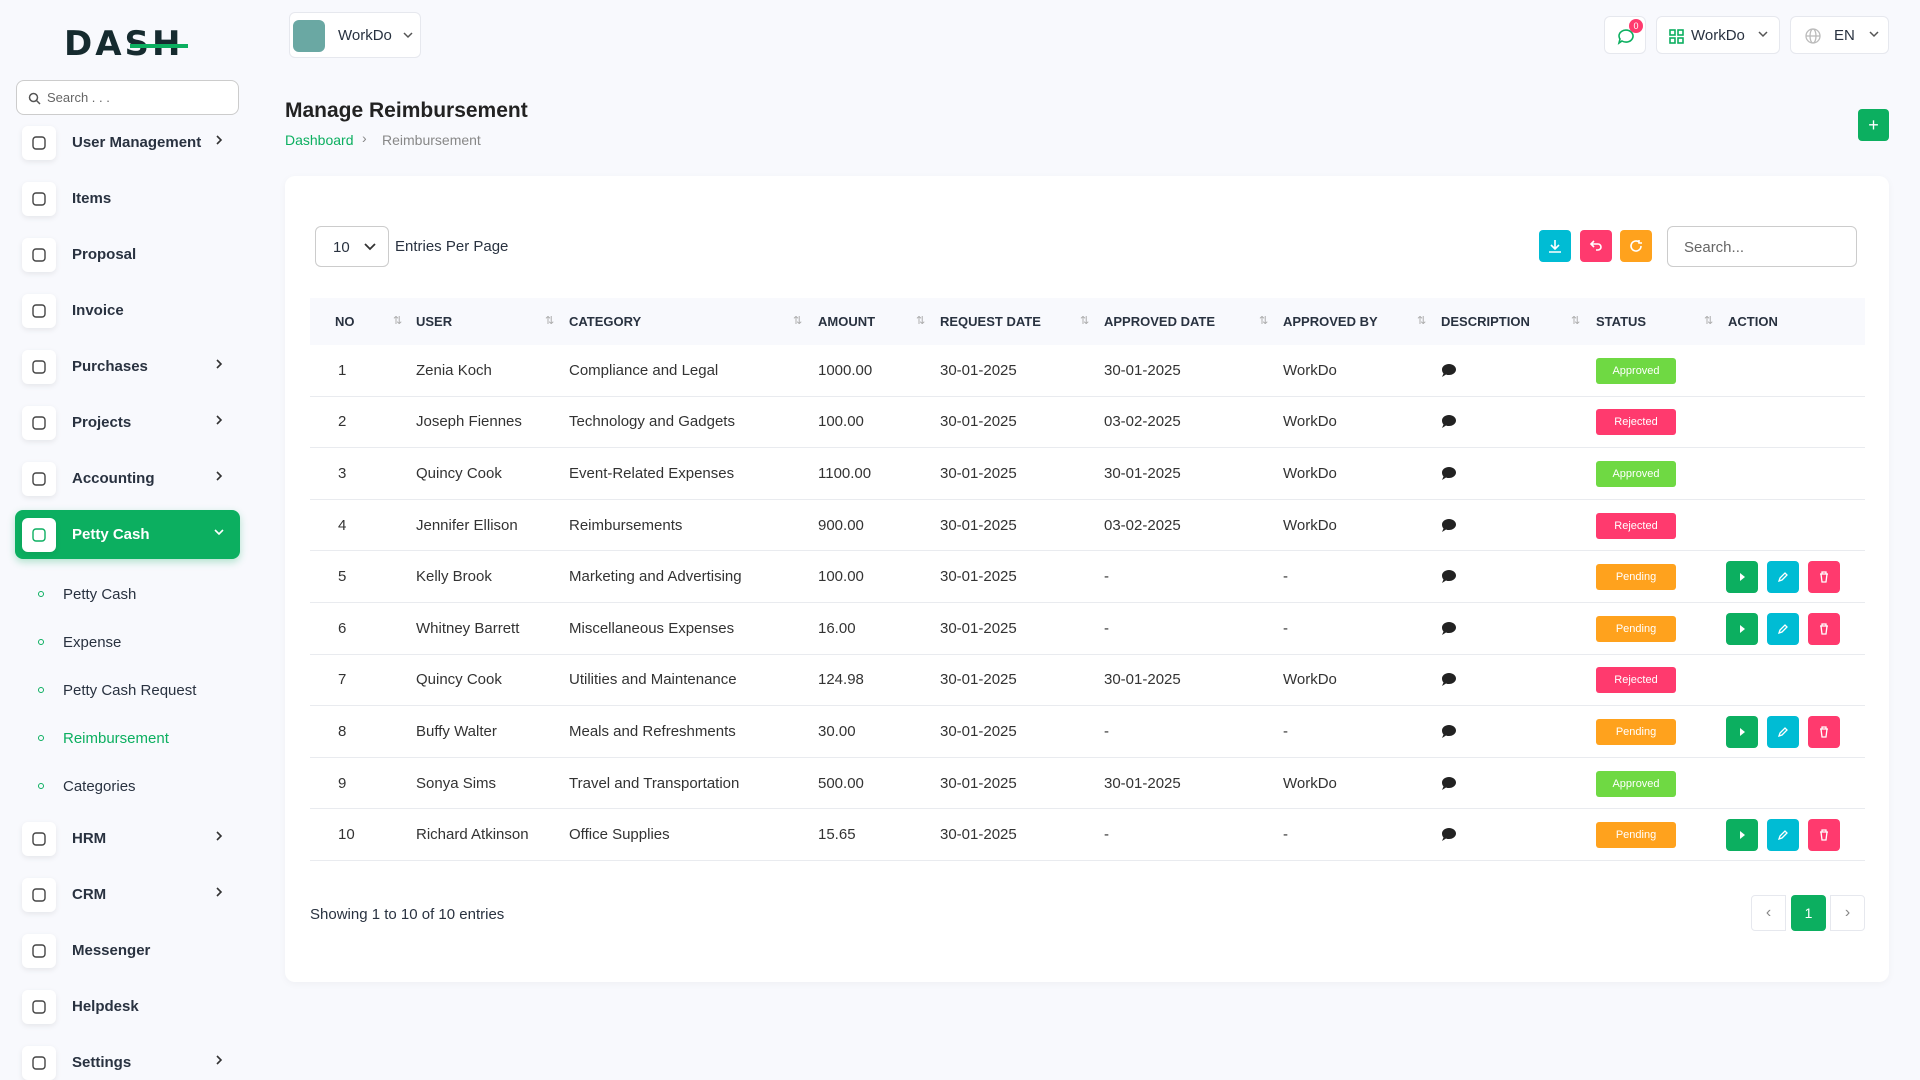 Image resolution: width=1920 pixels, height=1080 pixels. I want to click on menu-item: Petty Cash, so click(127, 534).